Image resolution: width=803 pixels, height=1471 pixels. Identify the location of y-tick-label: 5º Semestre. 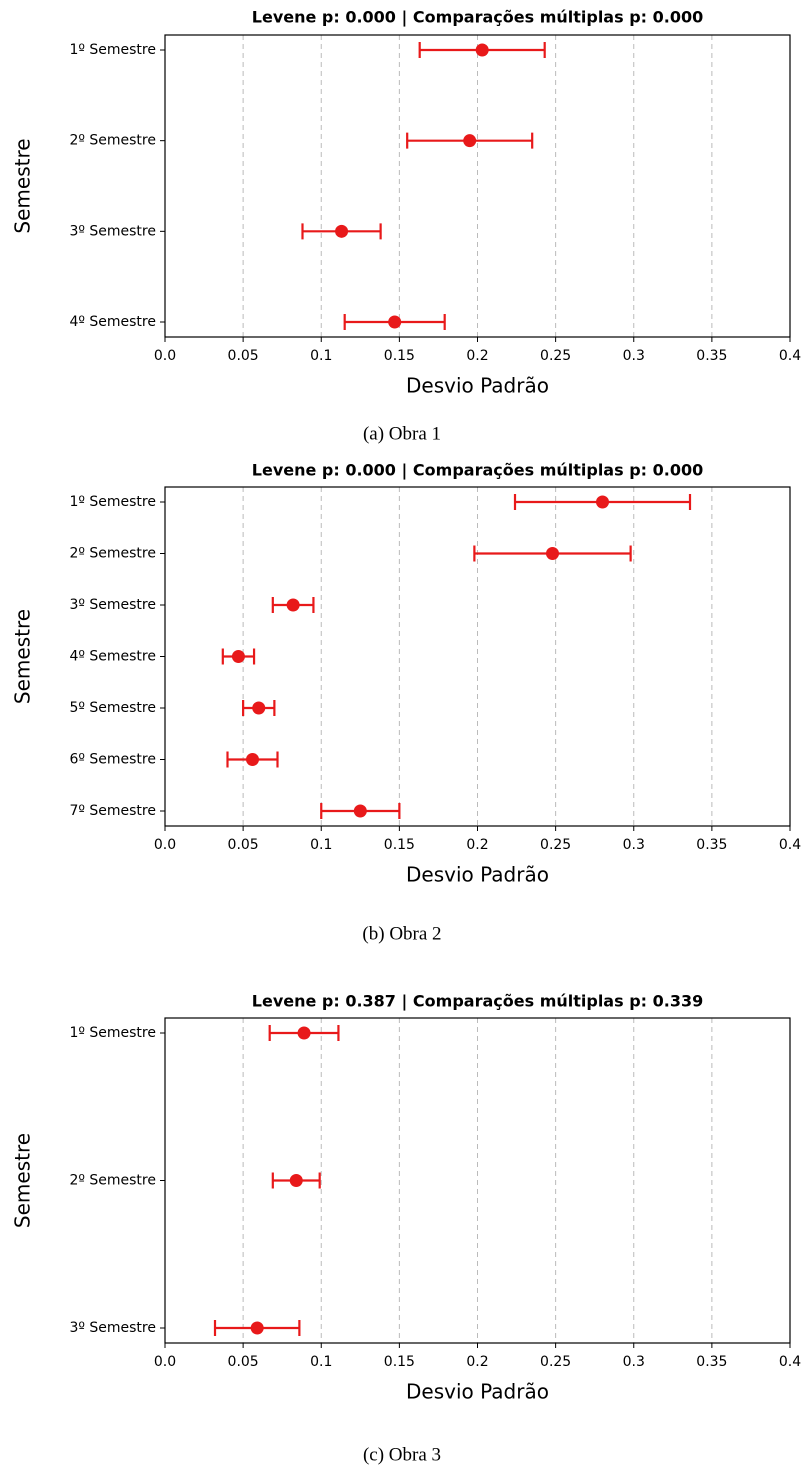
(112, 708).